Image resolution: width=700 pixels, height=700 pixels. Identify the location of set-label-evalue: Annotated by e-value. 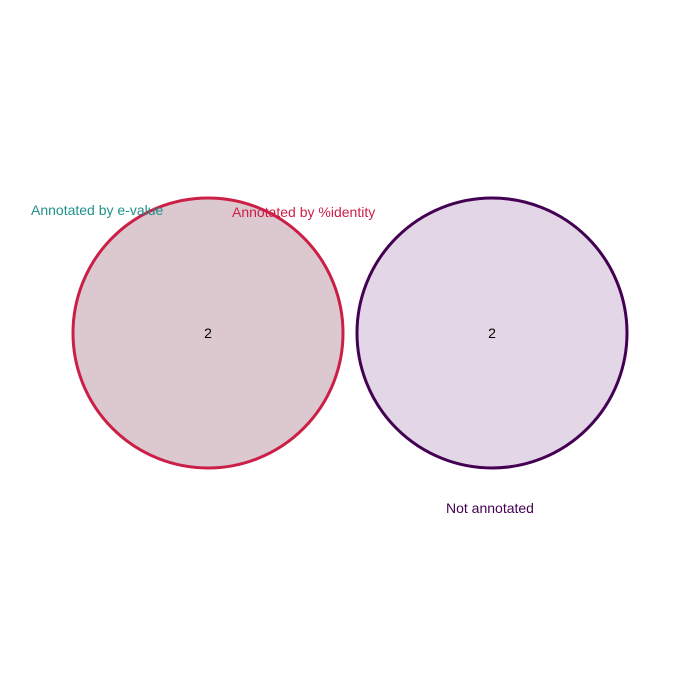
(97, 210).